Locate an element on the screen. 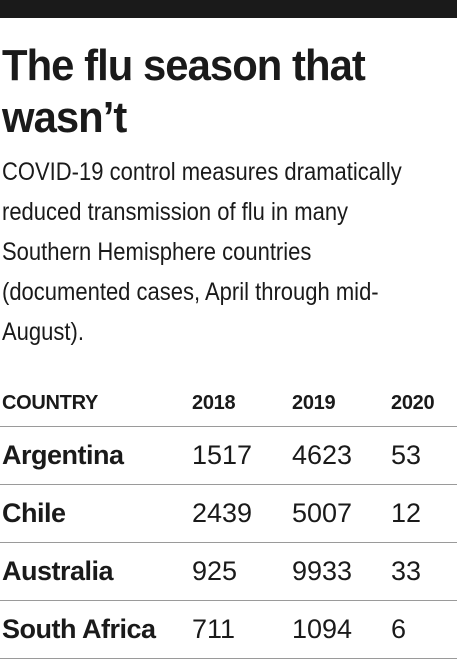  table-row: Argentina 1517 4623 53 is located at coordinates (228, 455).